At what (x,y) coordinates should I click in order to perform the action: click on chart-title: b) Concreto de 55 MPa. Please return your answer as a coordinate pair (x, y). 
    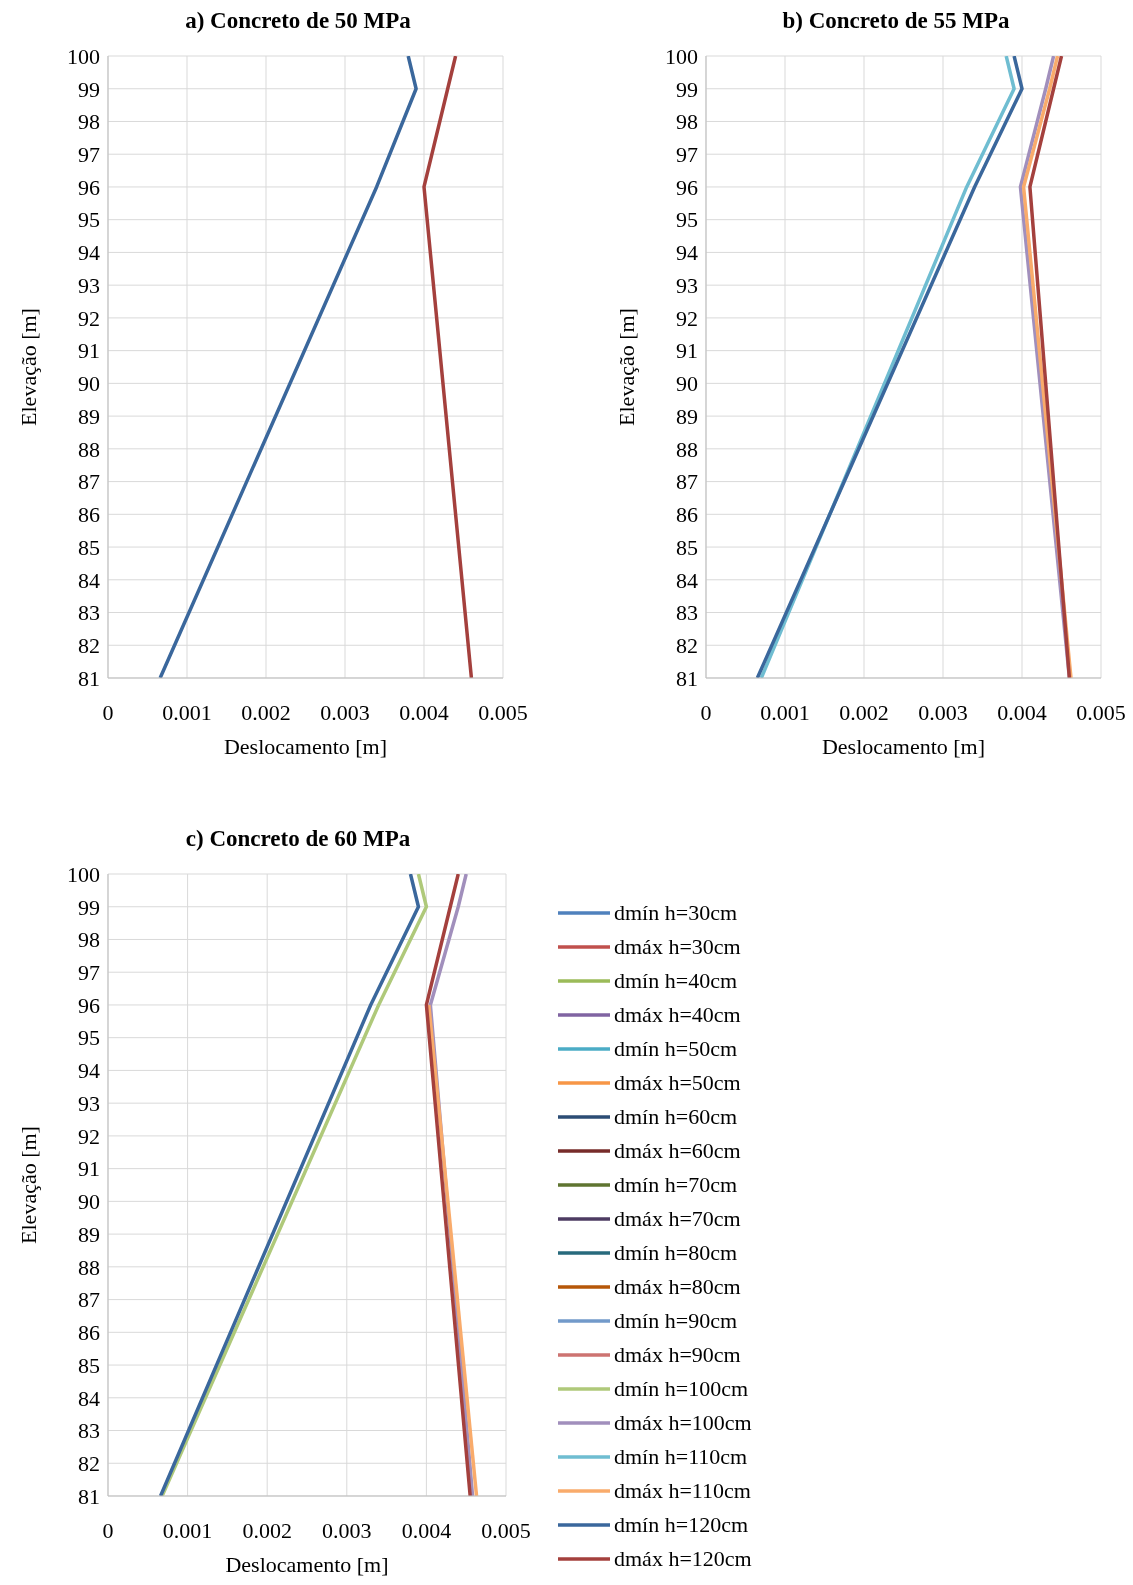
    Looking at the image, I should click on (896, 21).